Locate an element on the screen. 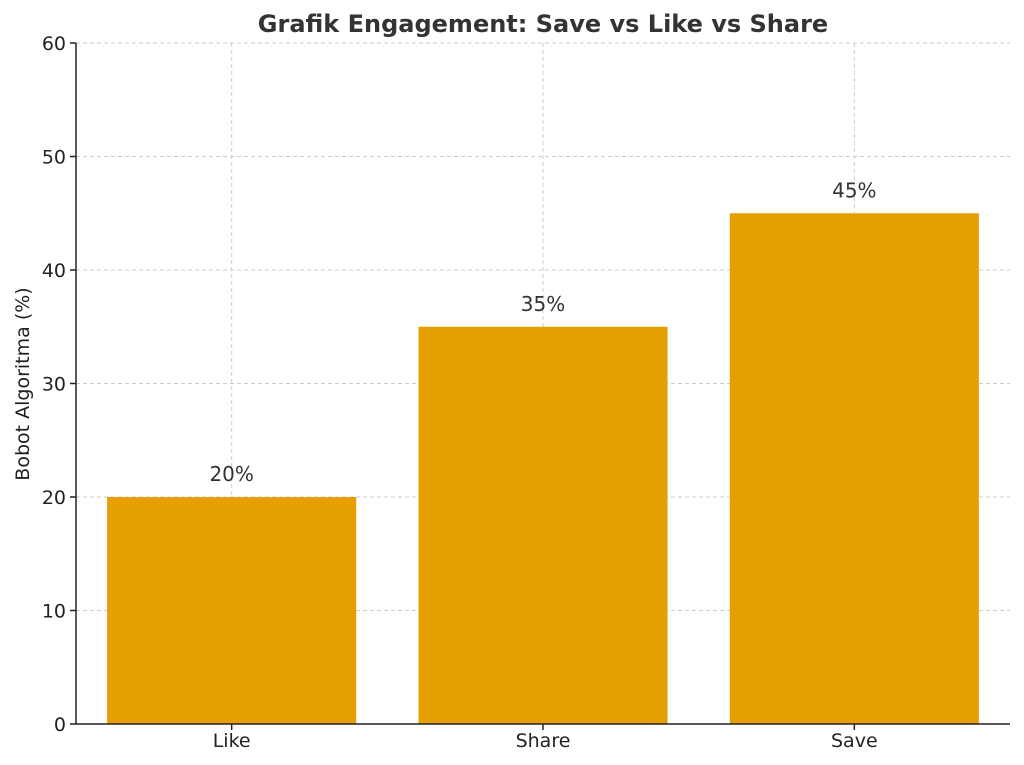 The width and height of the screenshot is (1024, 765). x-tick-label-share: Share is located at coordinates (543, 741).